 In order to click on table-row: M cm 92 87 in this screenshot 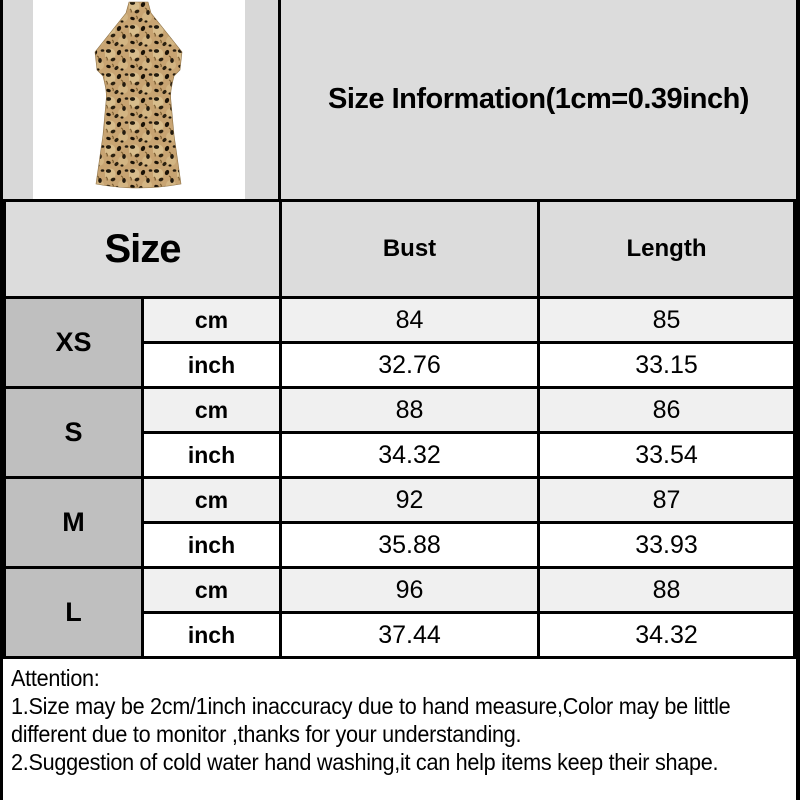, I will do `click(399, 522)`.